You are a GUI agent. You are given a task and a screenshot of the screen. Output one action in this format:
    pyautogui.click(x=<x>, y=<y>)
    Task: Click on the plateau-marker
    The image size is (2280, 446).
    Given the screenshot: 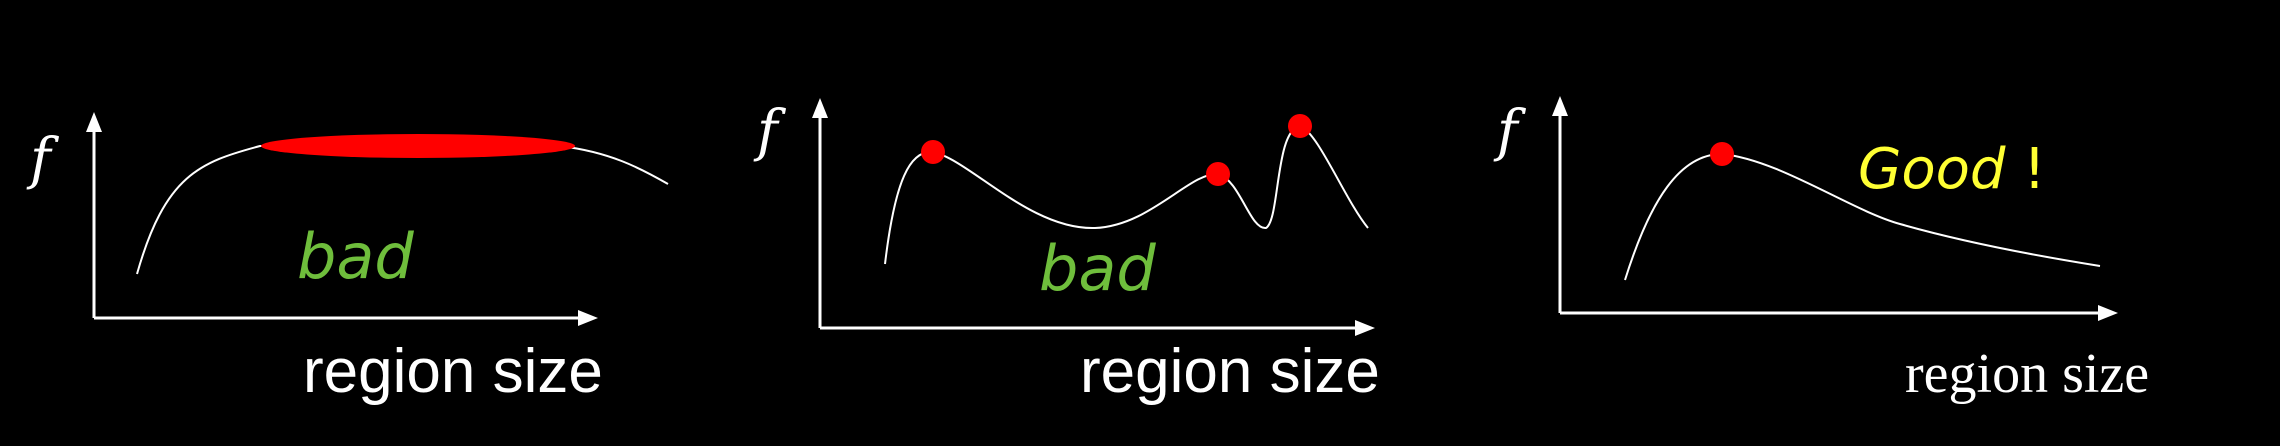 What is the action you would take?
    pyautogui.click(x=418, y=146)
    